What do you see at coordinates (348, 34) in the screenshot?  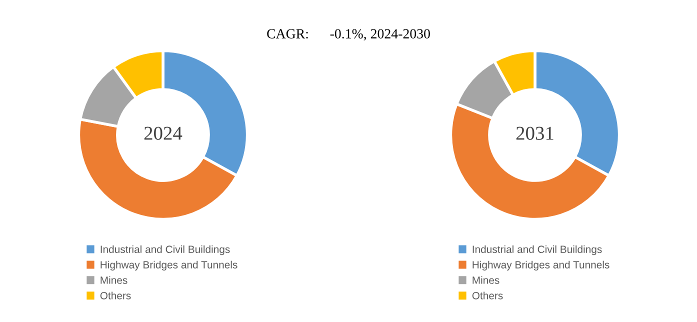 I see `text: CAGR: -0.1%, 2024-2030` at bounding box center [348, 34].